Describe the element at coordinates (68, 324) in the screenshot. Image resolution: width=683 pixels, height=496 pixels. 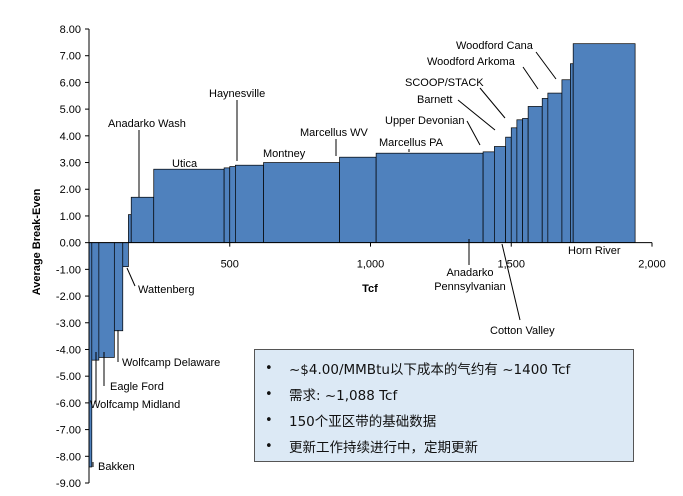
I see `y-tick-label: -3.00` at that location.